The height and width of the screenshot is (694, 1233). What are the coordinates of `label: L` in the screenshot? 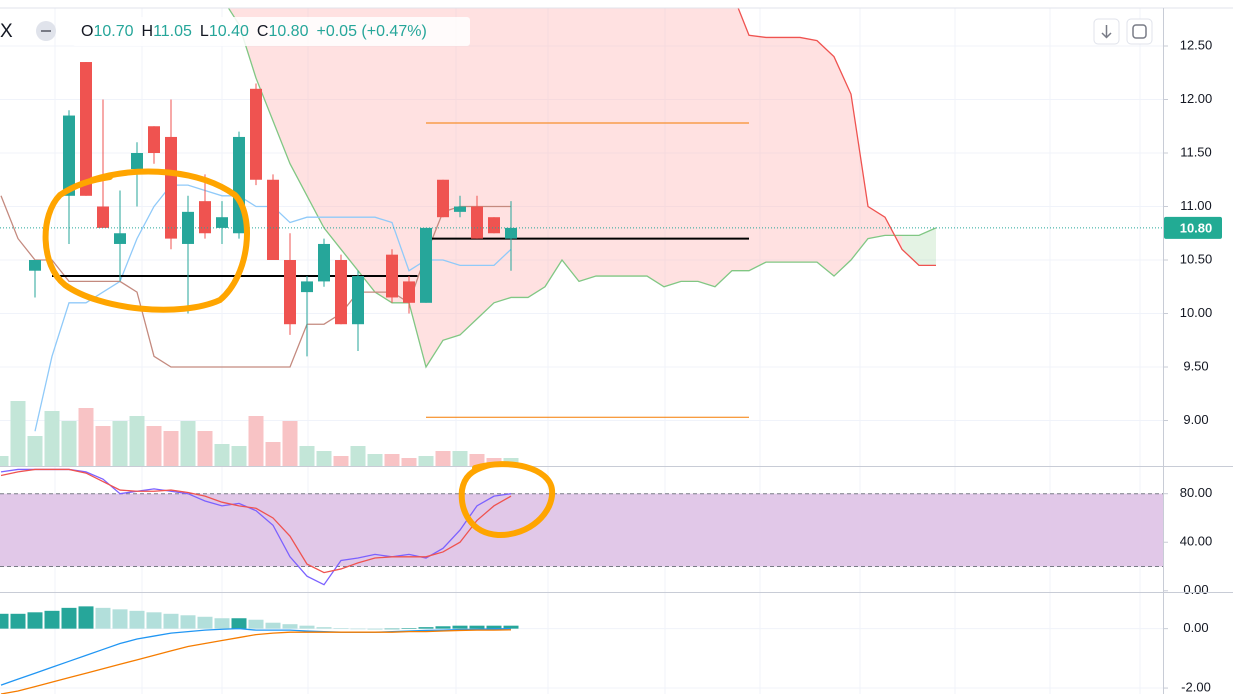 It's located at (204, 31).